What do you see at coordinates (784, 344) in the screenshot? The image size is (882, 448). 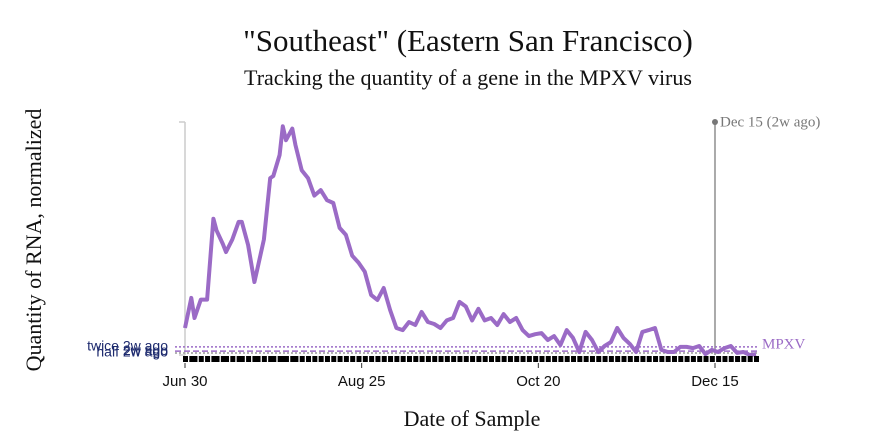 I see `series-label: MPXV` at bounding box center [784, 344].